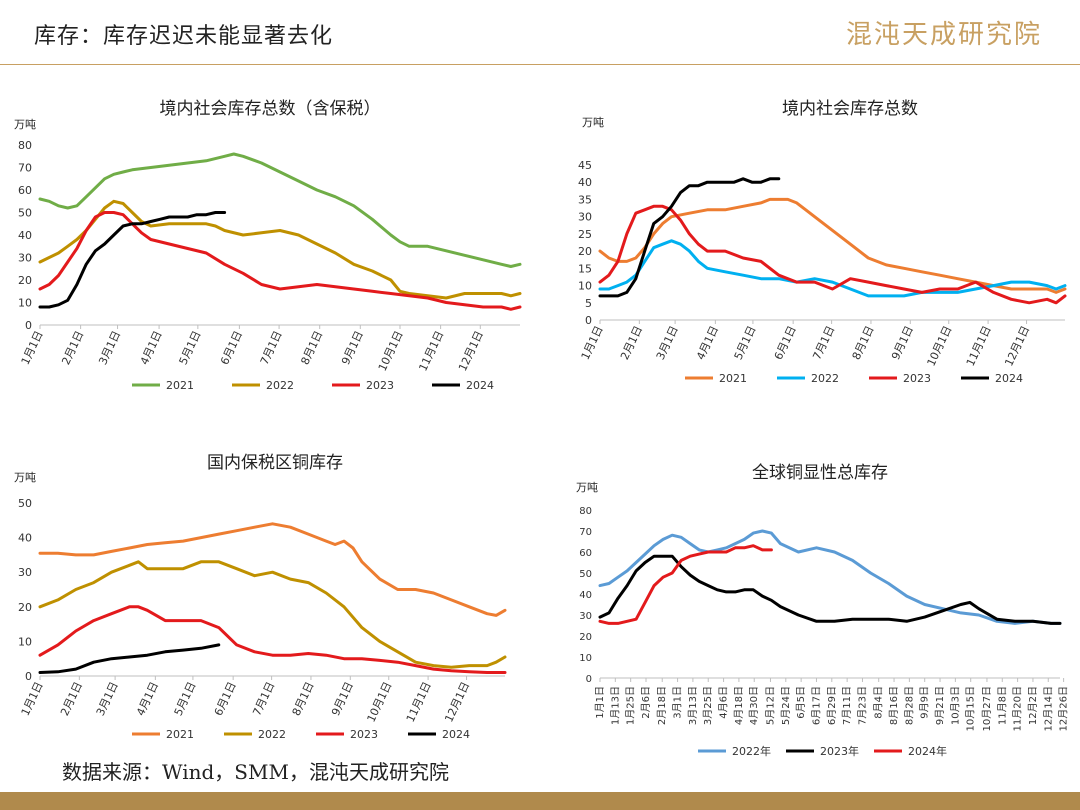  I want to click on series-line-2023, so click(832, 254).